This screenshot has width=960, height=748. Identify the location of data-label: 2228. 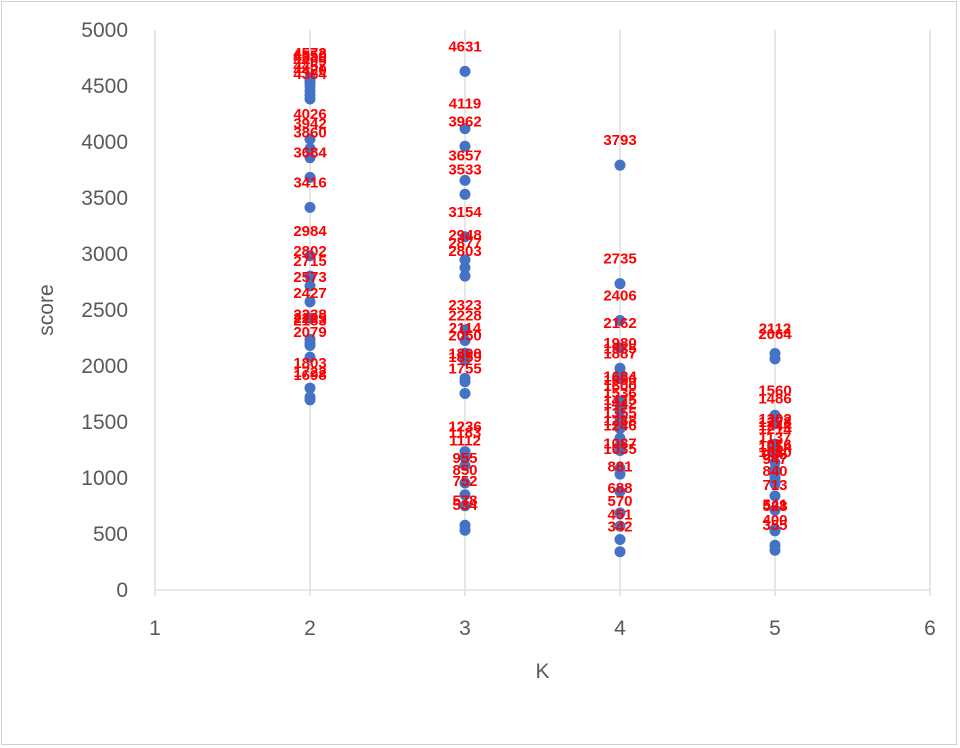
(464, 315).